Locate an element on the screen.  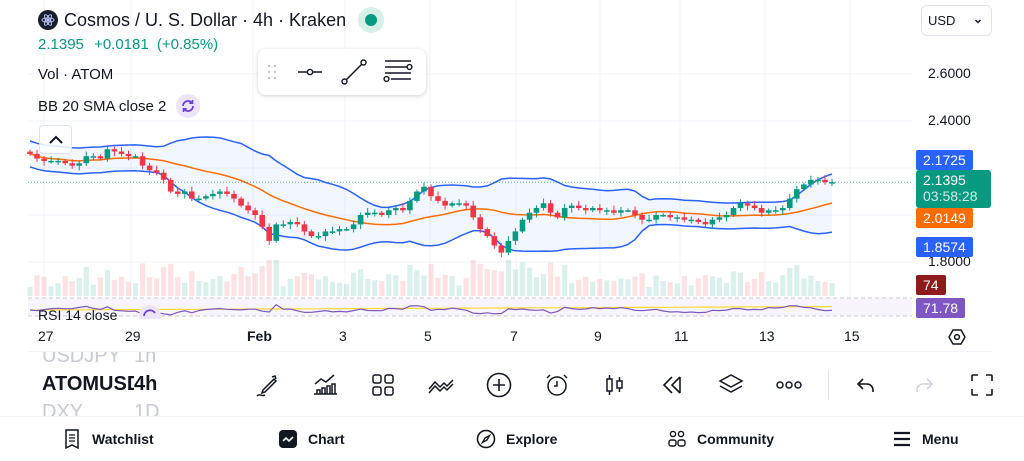
floating-drawing-toolbar is located at coordinates (342, 72).